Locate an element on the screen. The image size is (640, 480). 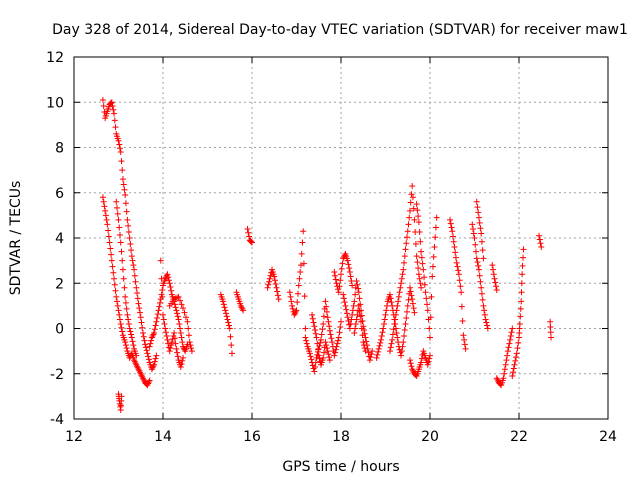
x-axis-label: GPS time / hours is located at coordinates (340, 467).